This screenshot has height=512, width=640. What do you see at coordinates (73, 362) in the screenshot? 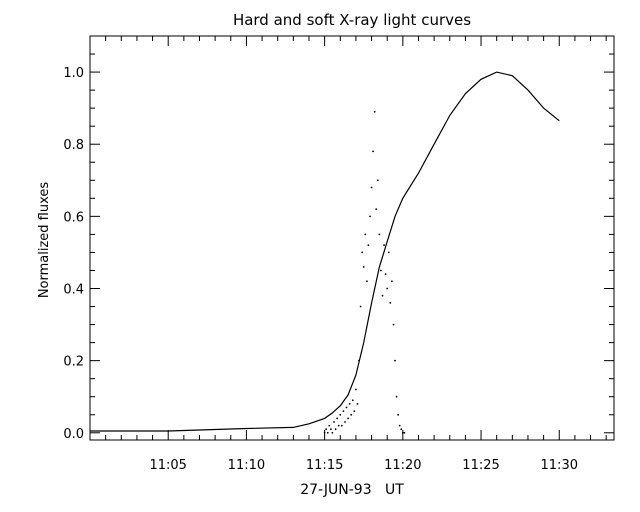
I see `y-tick-label: 0.2` at bounding box center [73, 362].